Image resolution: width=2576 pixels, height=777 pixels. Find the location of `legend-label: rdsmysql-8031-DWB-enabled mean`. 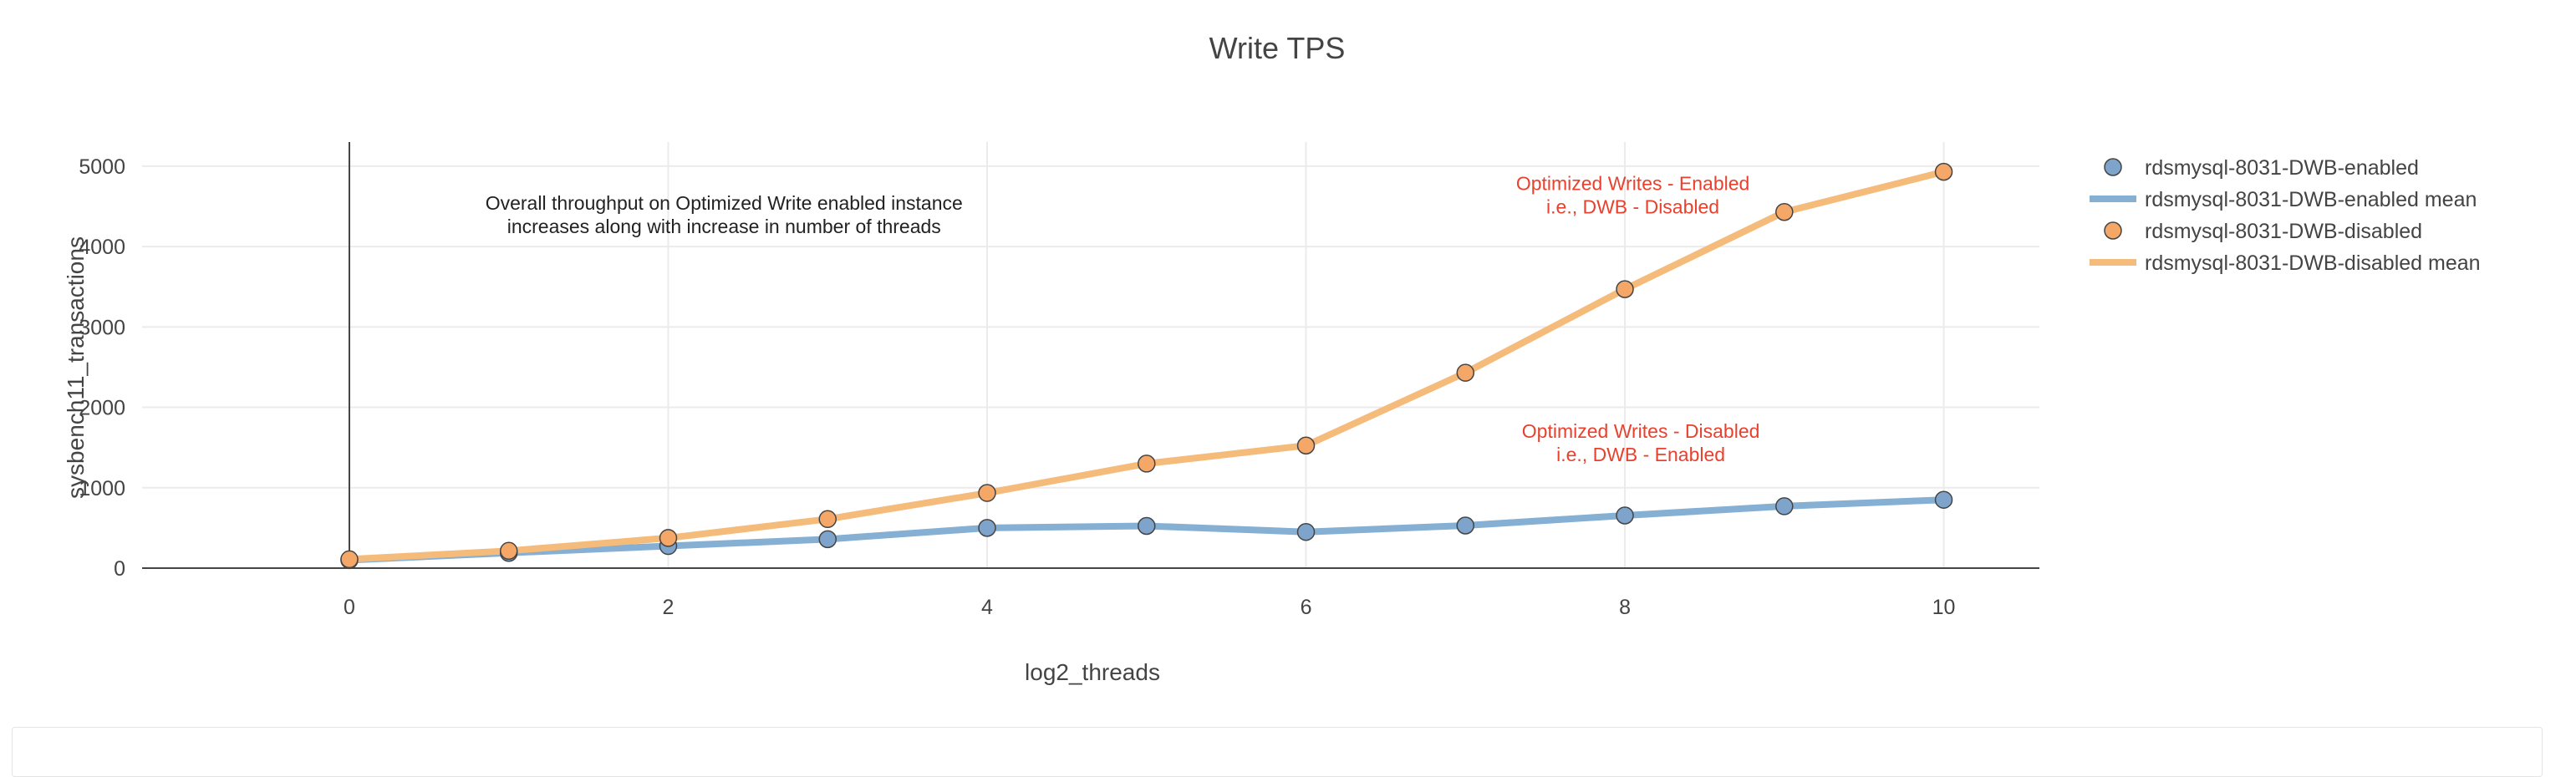

legend-label: rdsmysql-8031-DWB-enabled mean is located at coordinates (2311, 199).